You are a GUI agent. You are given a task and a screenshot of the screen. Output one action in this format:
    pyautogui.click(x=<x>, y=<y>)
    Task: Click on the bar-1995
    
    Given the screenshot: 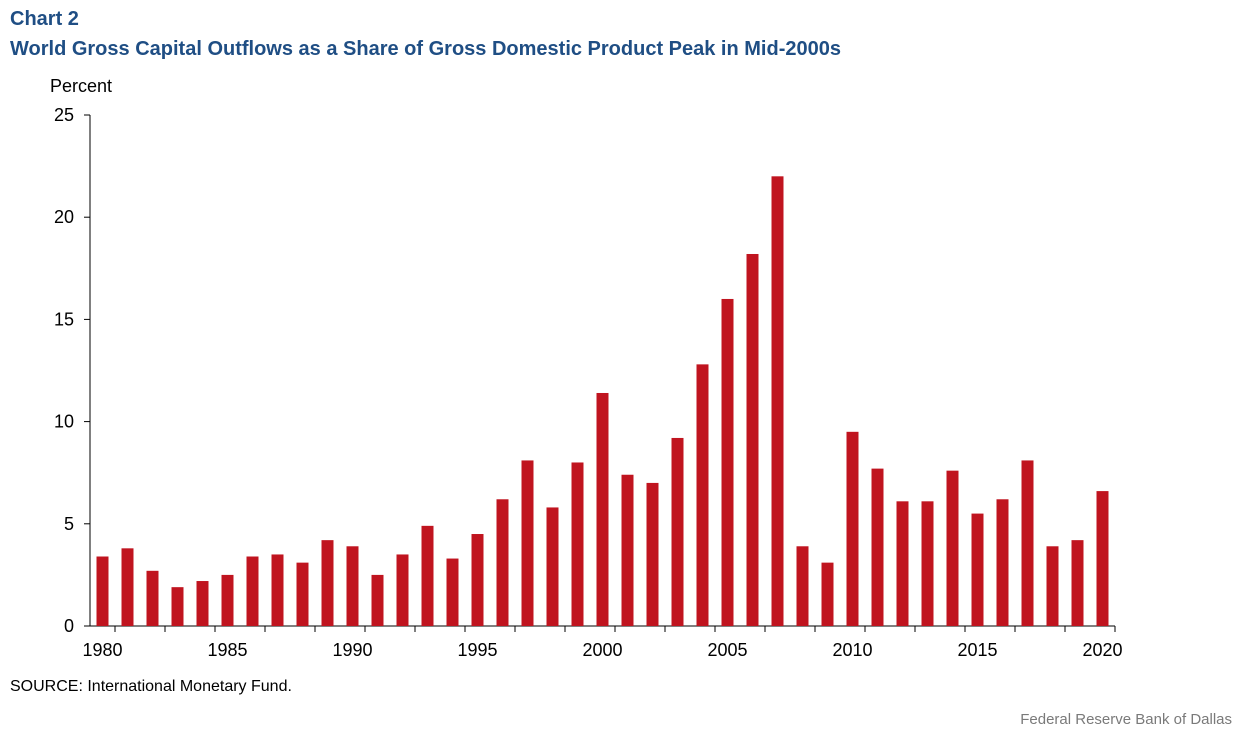 What is the action you would take?
    pyautogui.click(x=477, y=580)
    